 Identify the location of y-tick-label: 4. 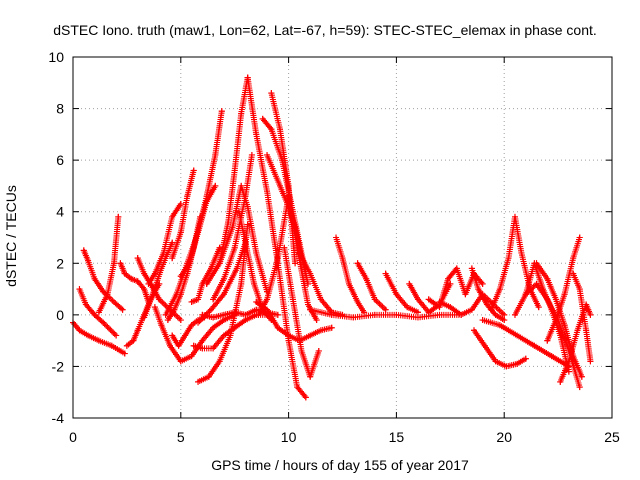
(60, 212).